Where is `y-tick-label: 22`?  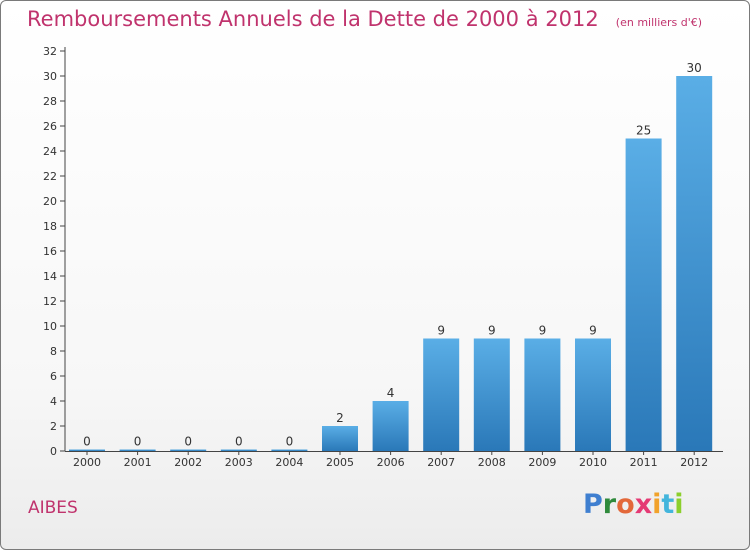 y-tick-label: 22 is located at coordinates (50, 176).